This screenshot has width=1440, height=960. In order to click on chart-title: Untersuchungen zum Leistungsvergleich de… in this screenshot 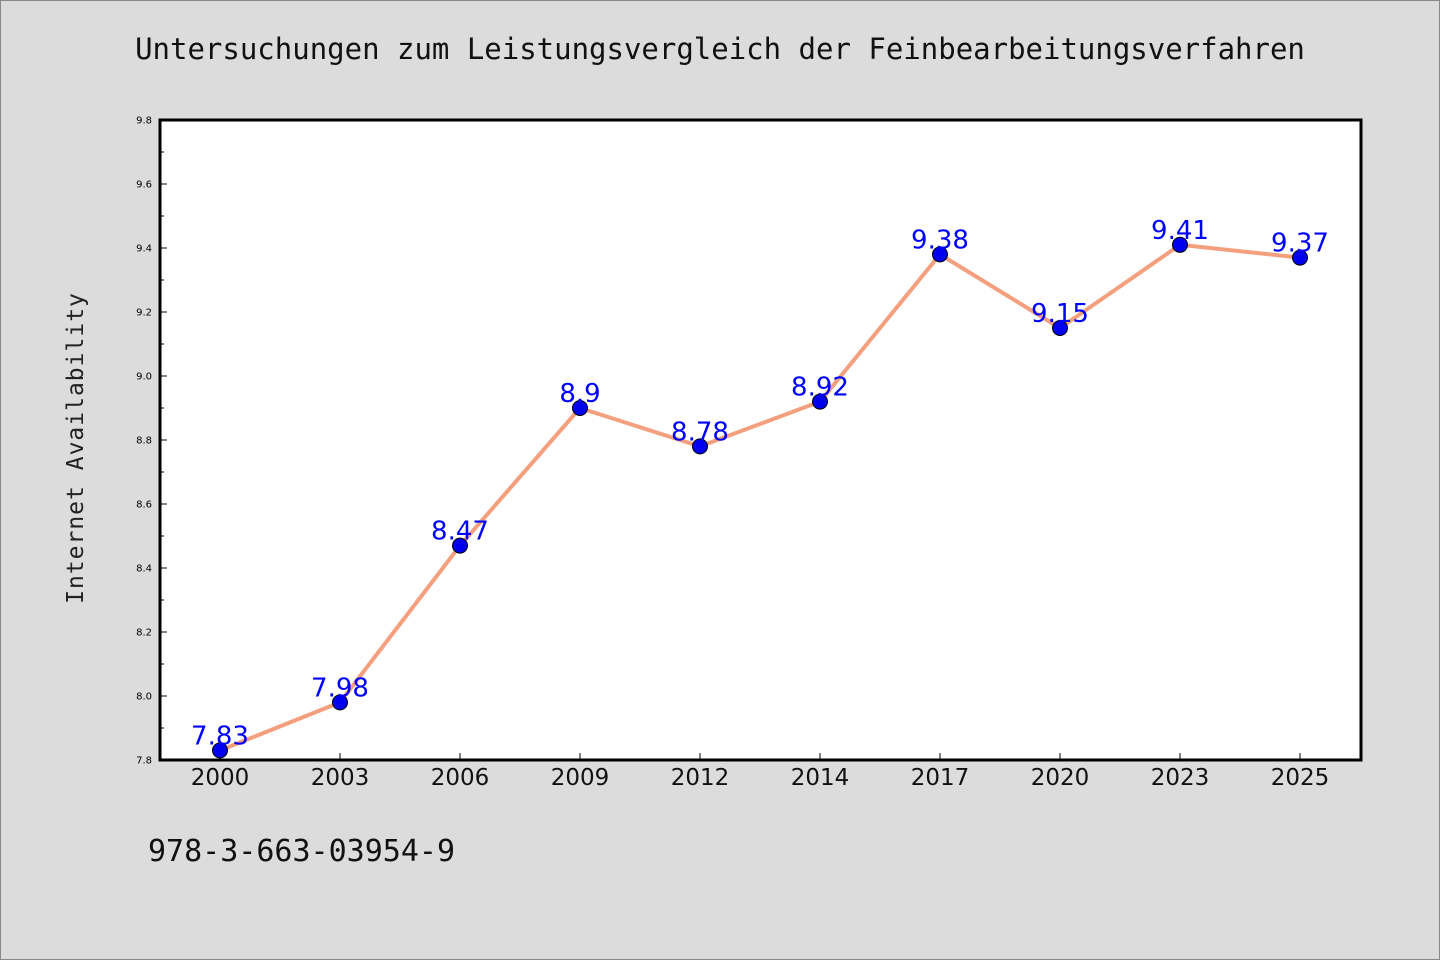, I will do `click(720, 49)`.